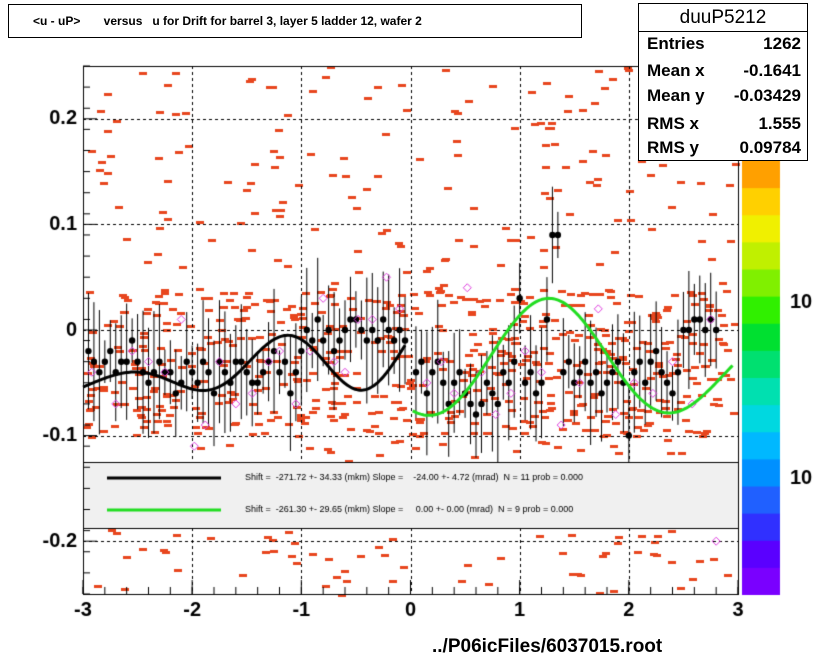  What do you see at coordinates (782, 43) in the screenshot?
I see `stats-value: 1262` at bounding box center [782, 43].